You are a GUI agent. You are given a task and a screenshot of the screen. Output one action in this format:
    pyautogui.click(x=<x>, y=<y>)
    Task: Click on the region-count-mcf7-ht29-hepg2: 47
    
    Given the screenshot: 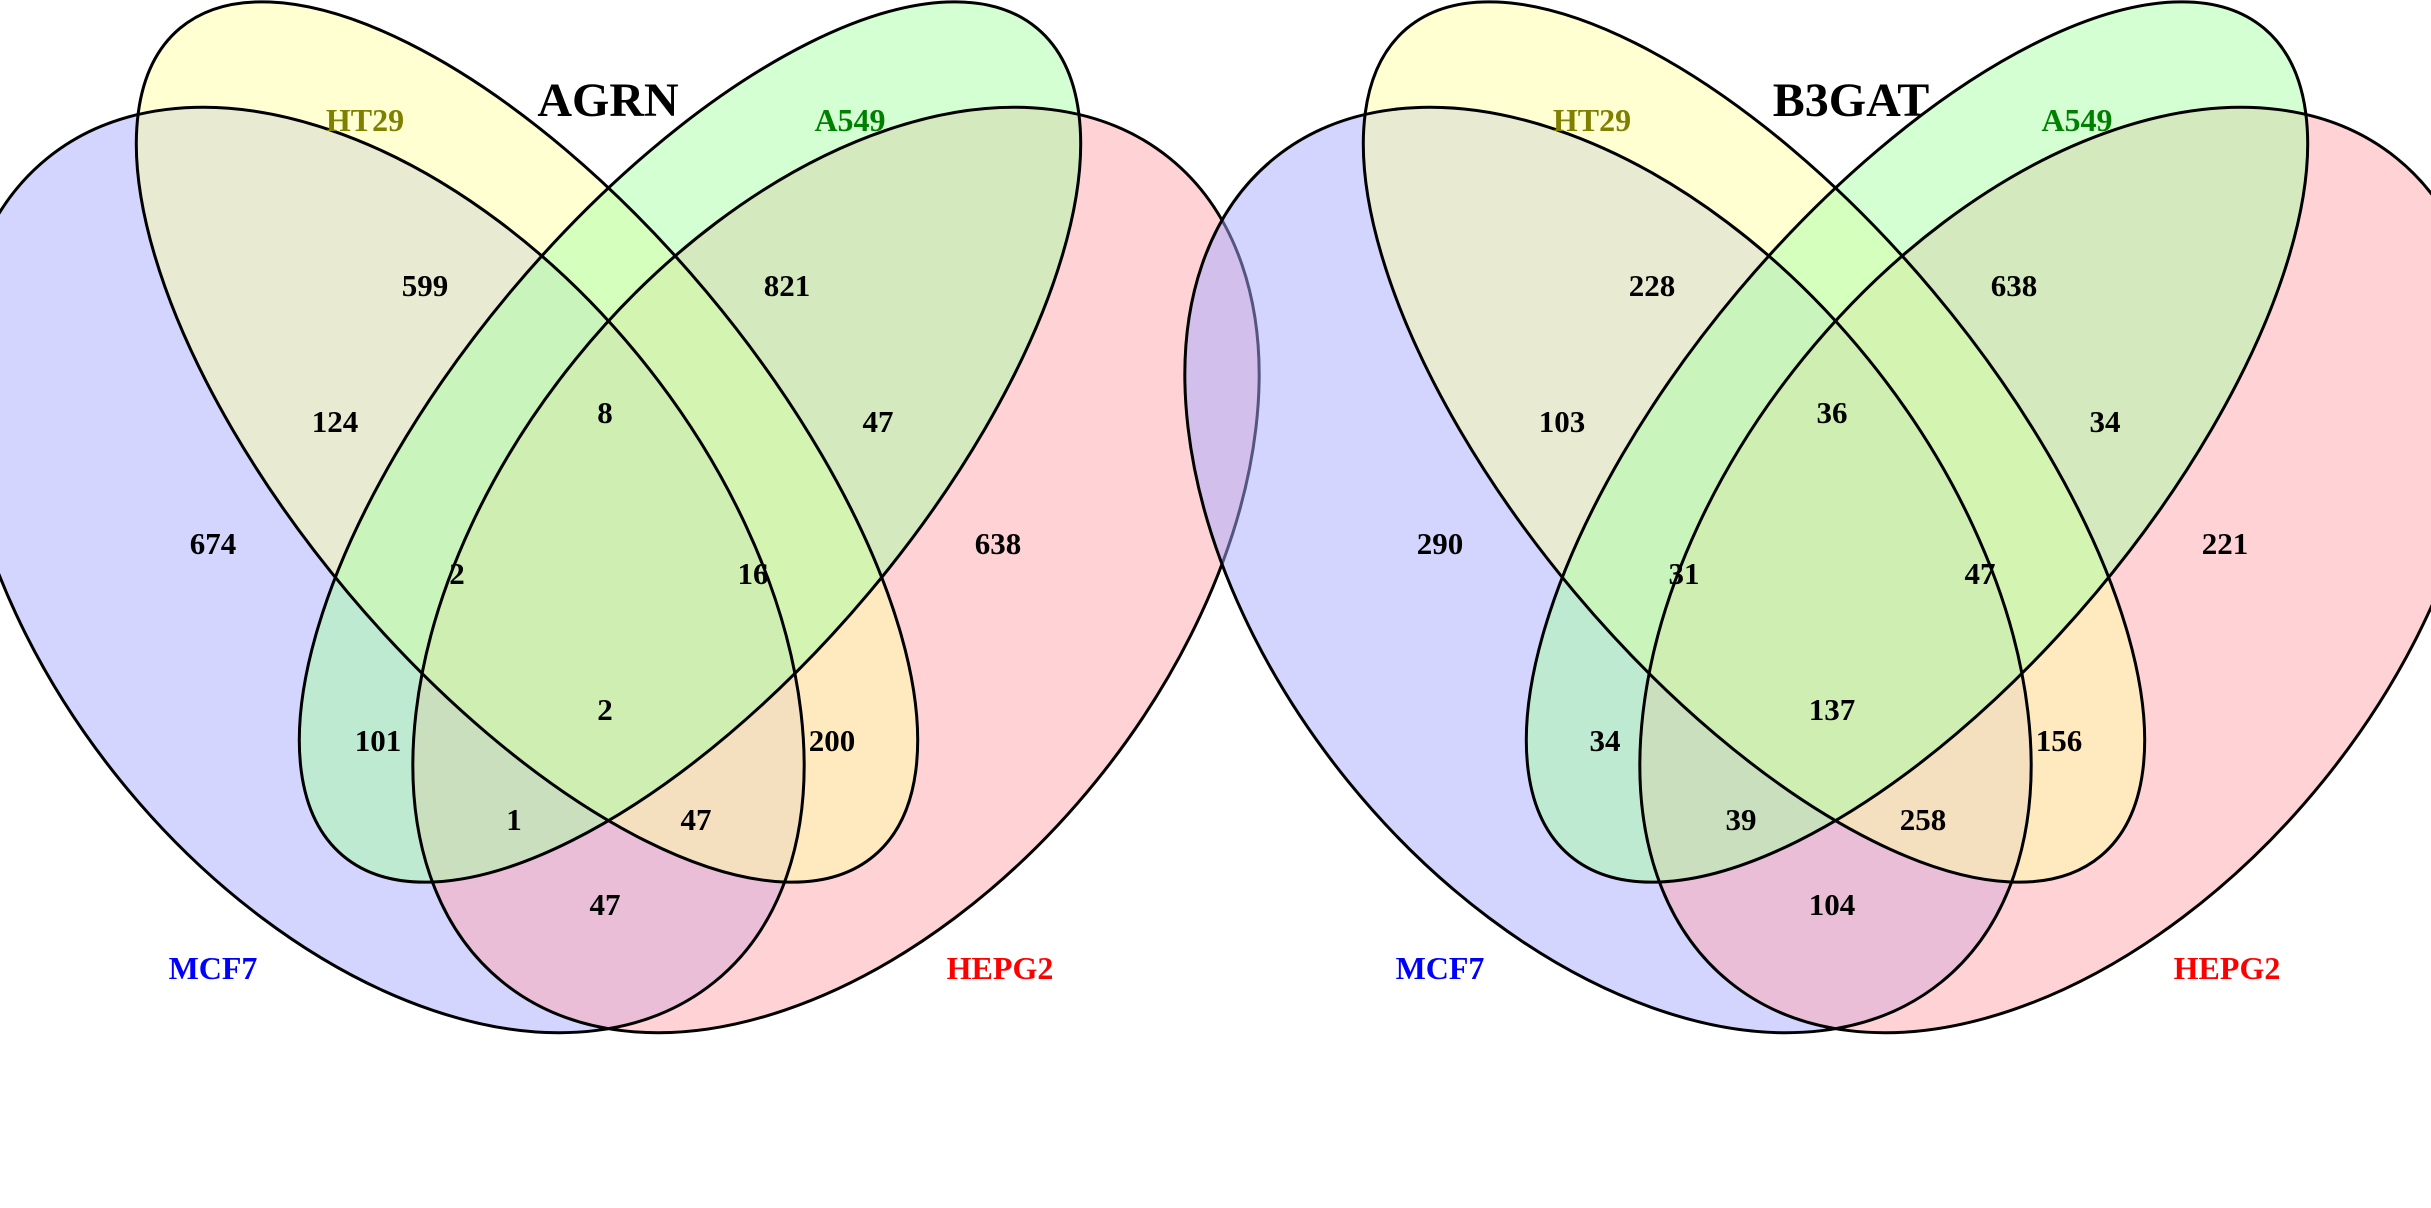 What is the action you would take?
    pyautogui.click(x=696, y=819)
    